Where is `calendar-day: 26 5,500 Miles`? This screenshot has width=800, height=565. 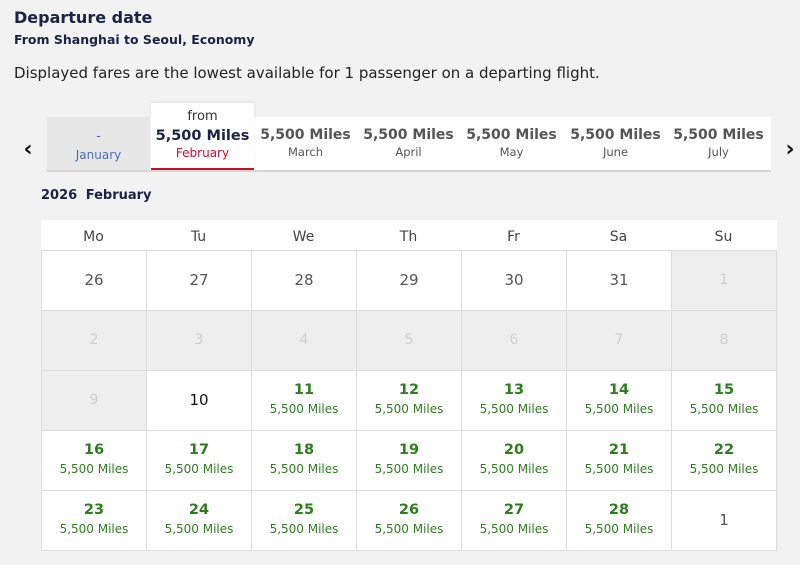
calendar-day: 26 5,500 Miles is located at coordinates (409, 521).